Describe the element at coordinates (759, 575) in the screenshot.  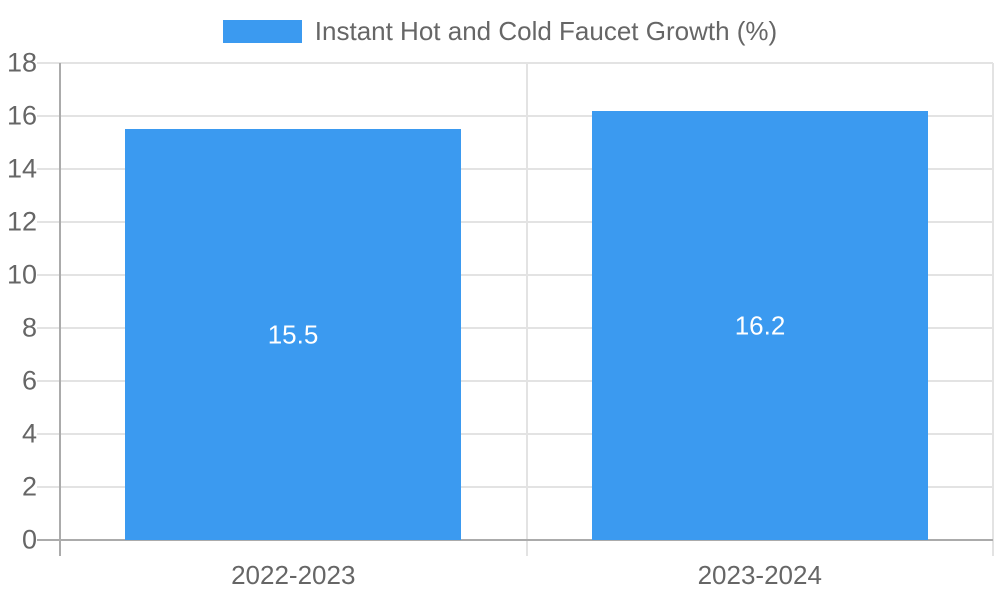
I see `x-tick-label: 2023-2024` at that location.